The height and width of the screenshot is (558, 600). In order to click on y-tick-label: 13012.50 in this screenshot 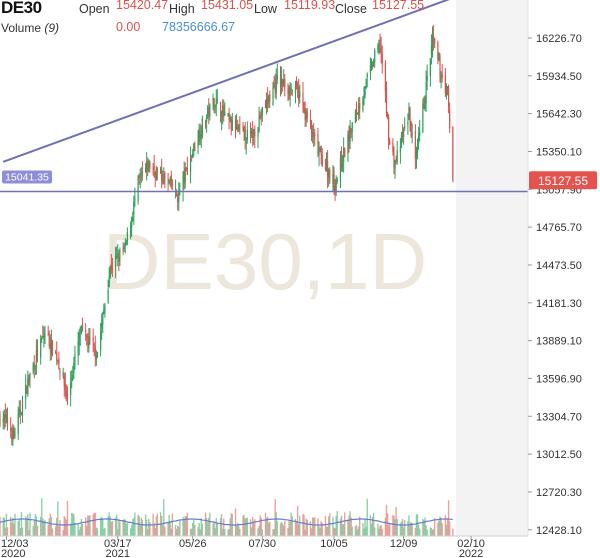, I will do `click(559, 455)`.